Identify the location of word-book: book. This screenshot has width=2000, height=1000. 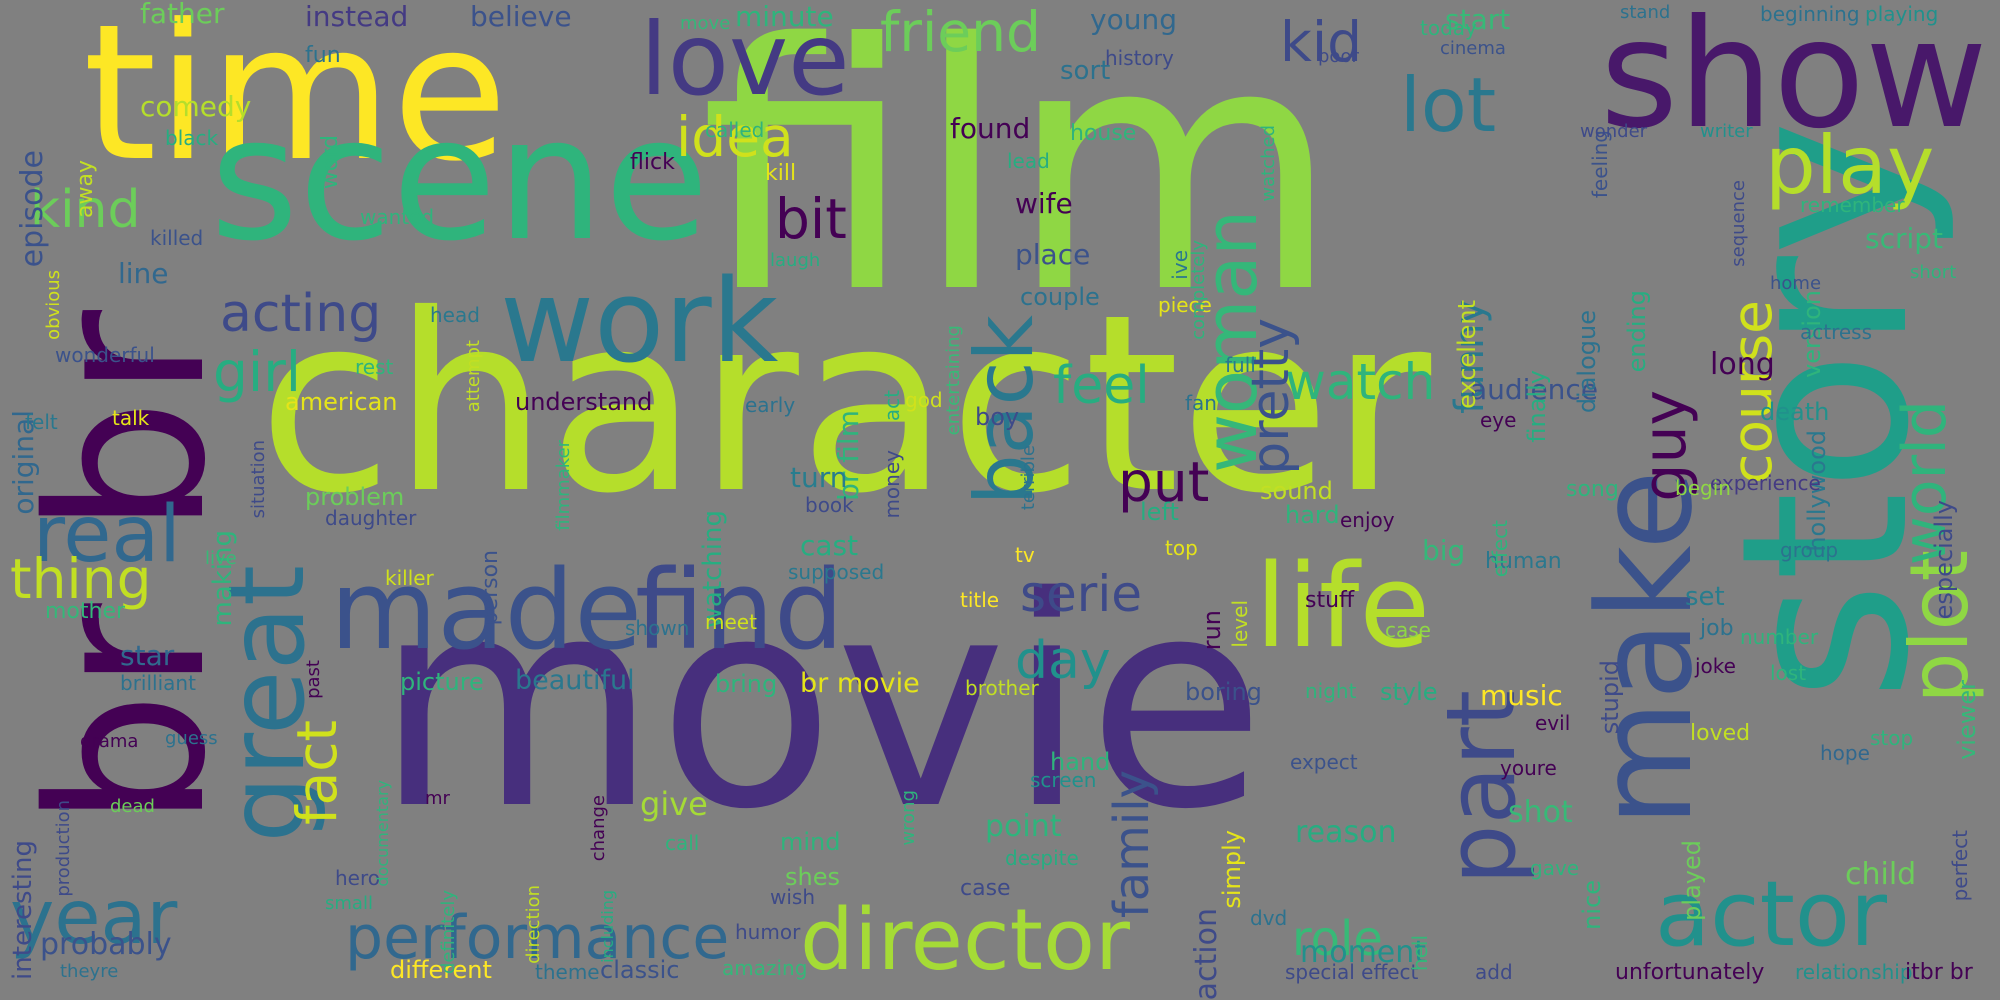
(829, 505).